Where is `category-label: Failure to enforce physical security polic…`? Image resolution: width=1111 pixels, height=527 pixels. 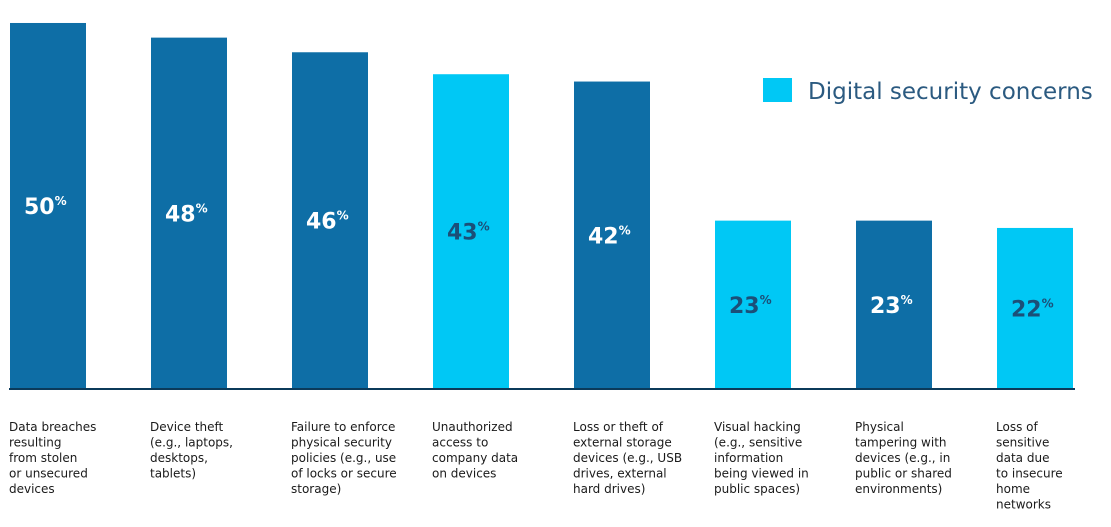
category-label: Failure to enforce physical security polic… is located at coordinates (344, 458).